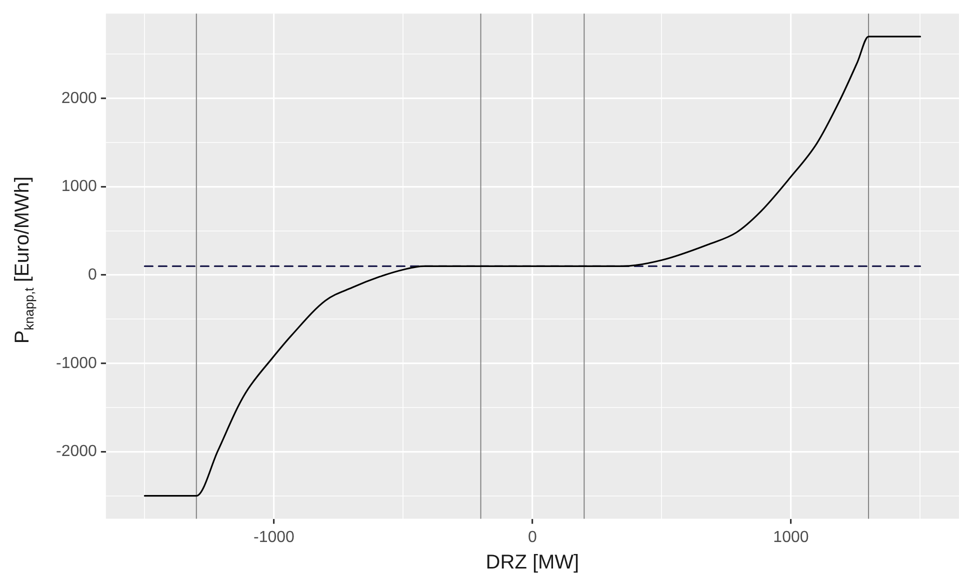 The width and height of the screenshot is (971, 583). What do you see at coordinates (533, 563) in the screenshot?
I see `x-axis-title: DRZ [MW]` at bounding box center [533, 563].